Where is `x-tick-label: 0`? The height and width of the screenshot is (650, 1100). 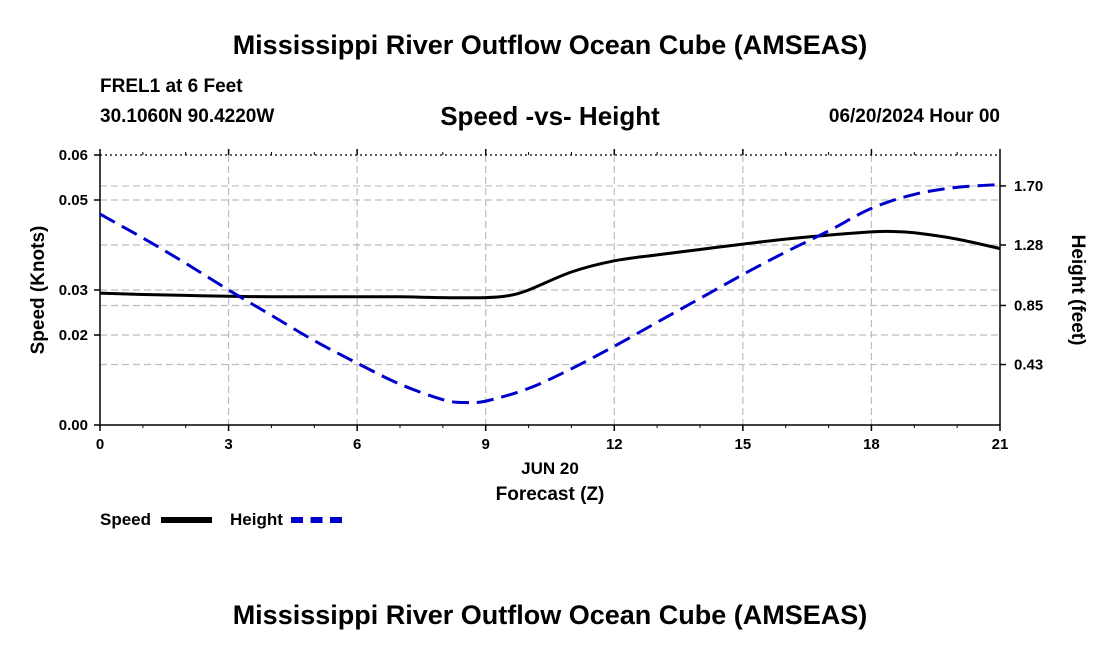
x-tick-label: 0 is located at coordinates (100, 444).